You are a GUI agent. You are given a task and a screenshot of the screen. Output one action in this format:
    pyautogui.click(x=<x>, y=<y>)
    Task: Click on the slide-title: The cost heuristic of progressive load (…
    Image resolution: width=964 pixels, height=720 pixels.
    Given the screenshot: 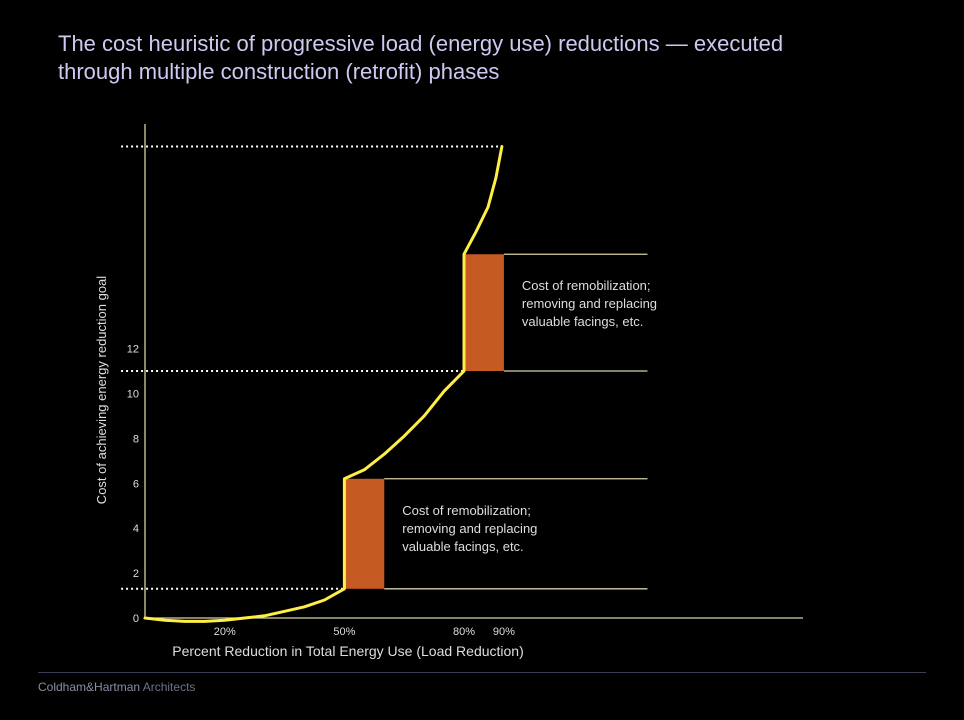 What is the action you would take?
    pyautogui.click(x=498, y=58)
    